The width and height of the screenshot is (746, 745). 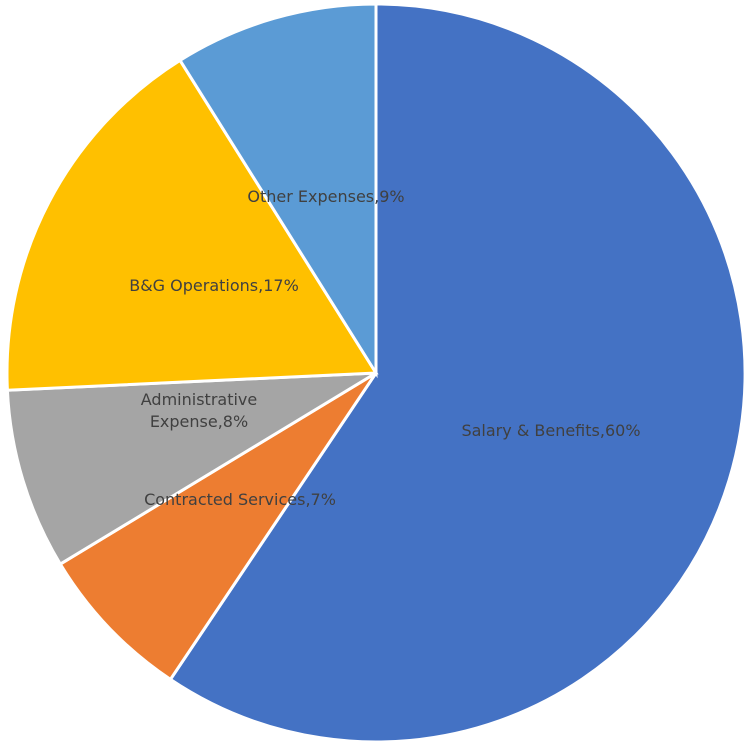 I want to click on slice-label-other-expenses: Other Expenses,9%, so click(x=325, y=196).